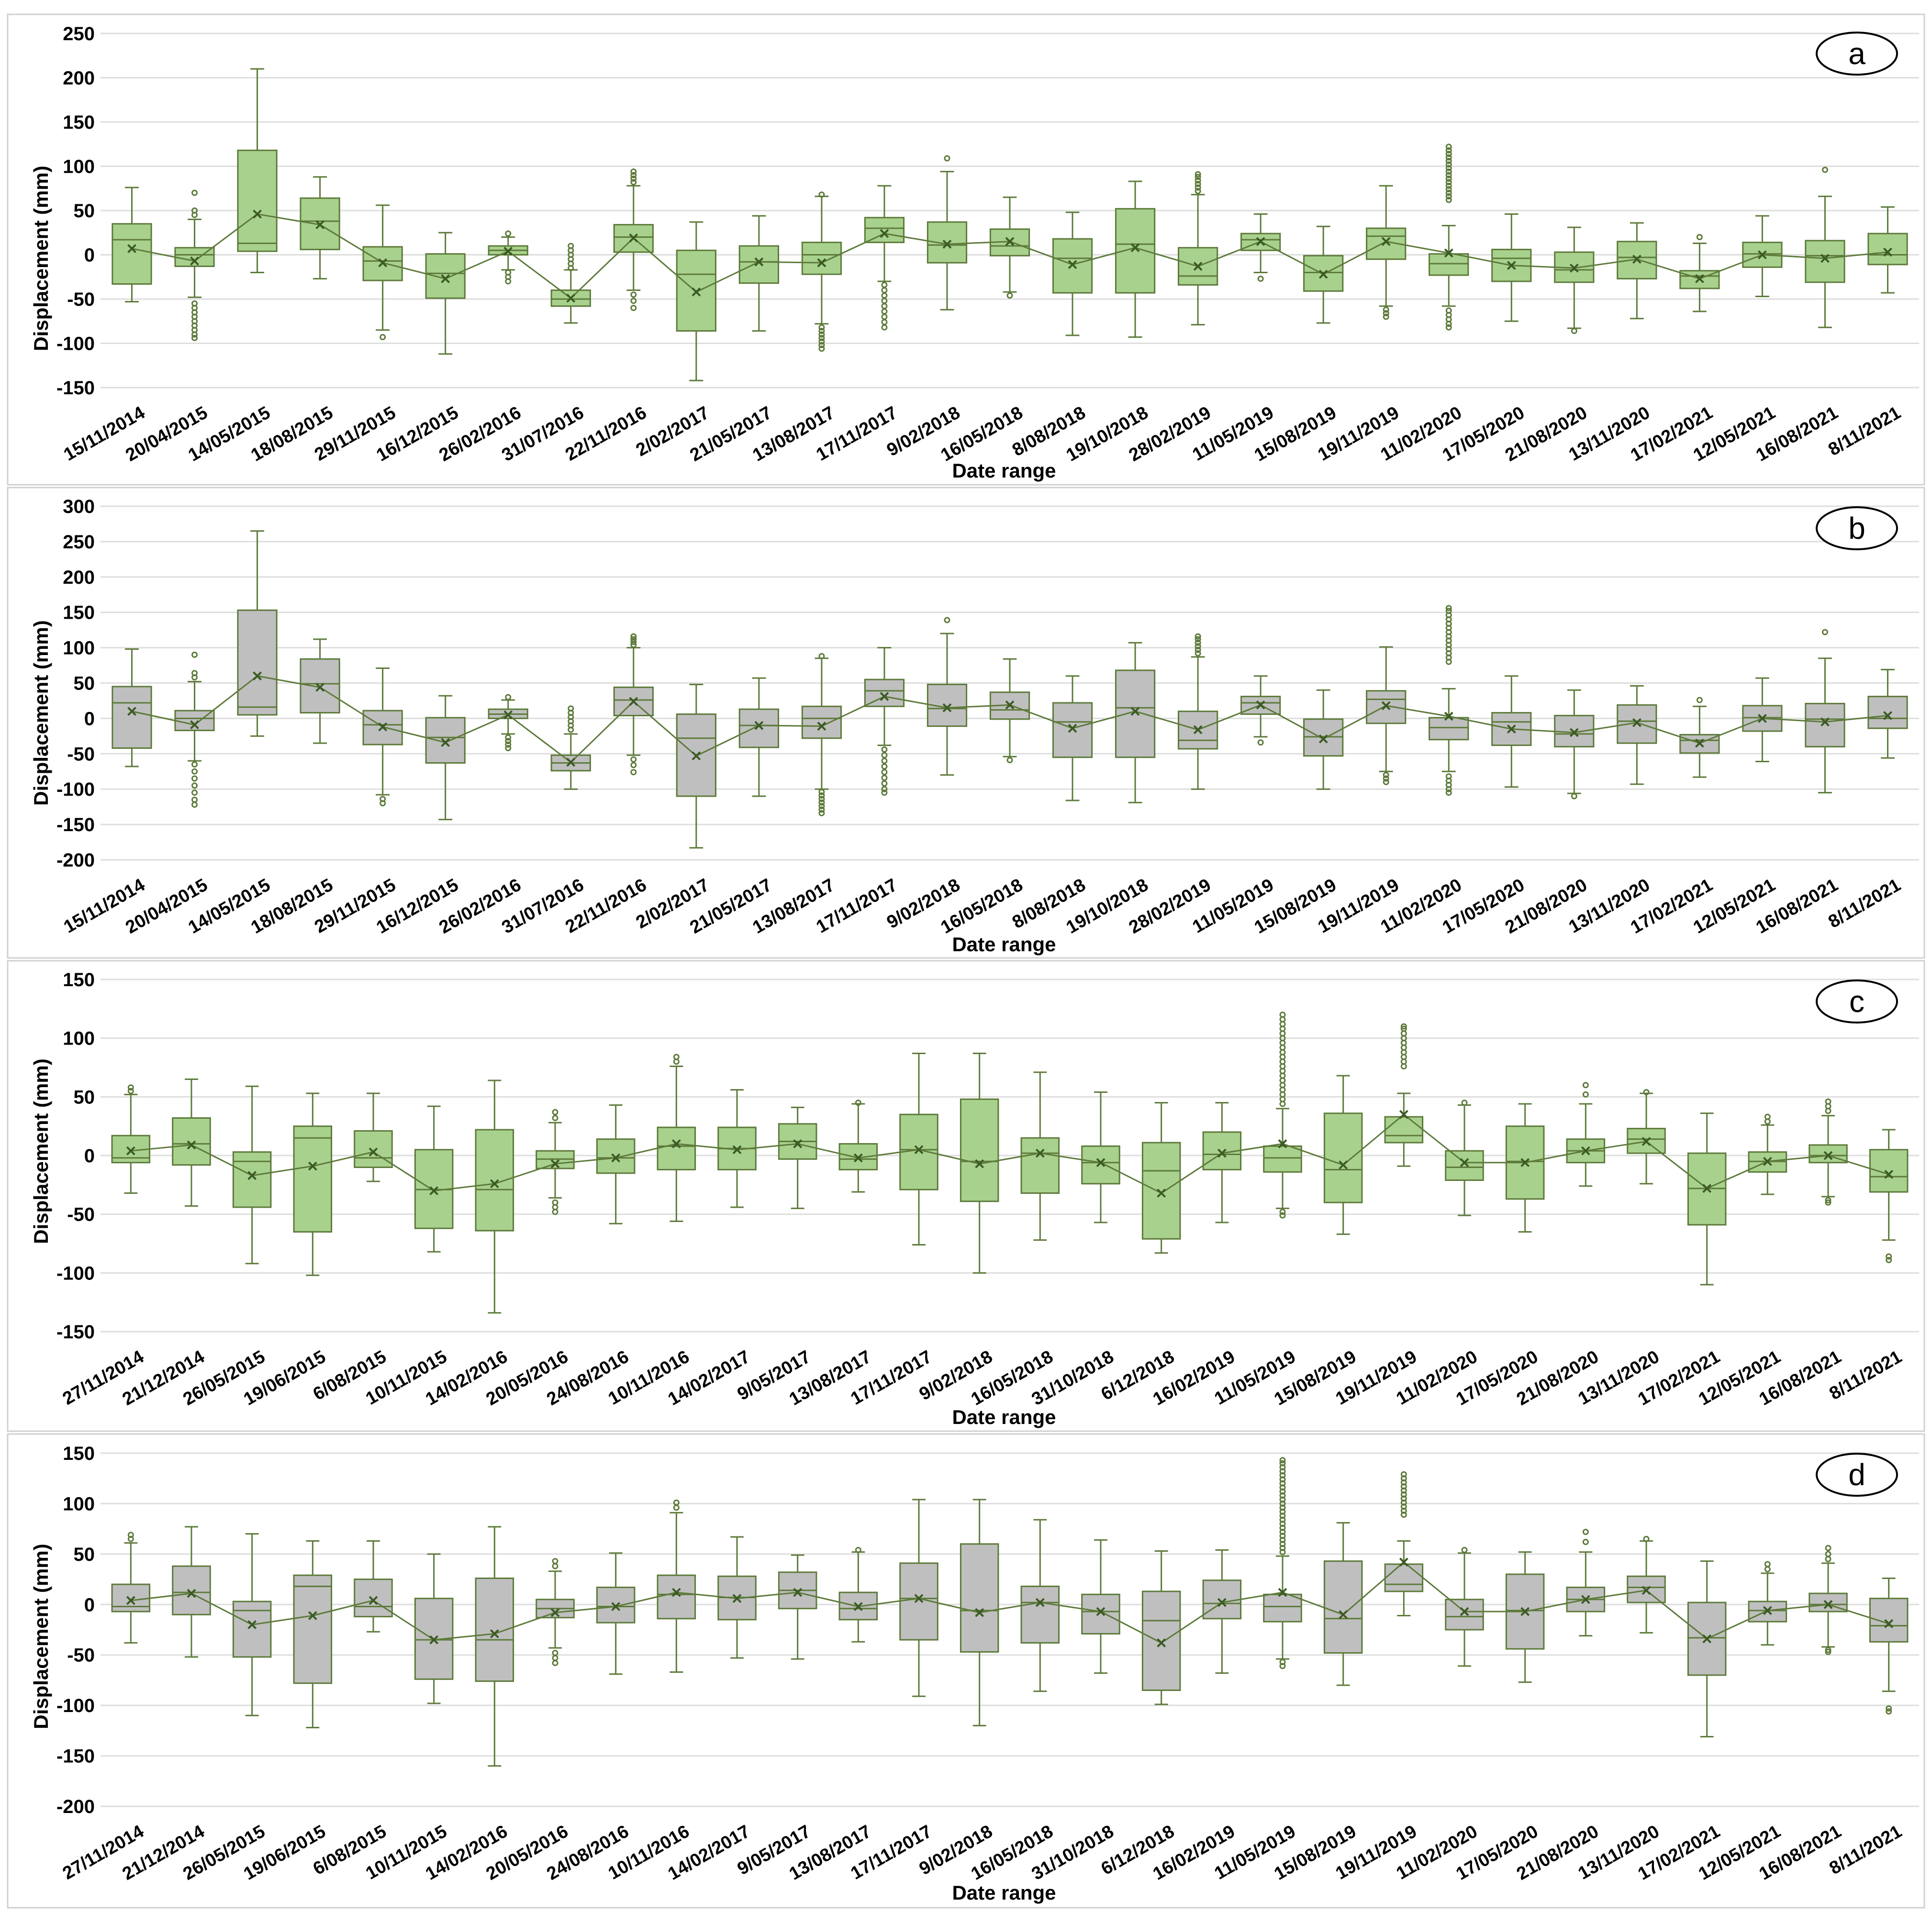 The width and height of the screenshot is (1932, 1924). What do you see at coordinates (570, 283) in the screenshot?
I see `box-31/07/2016` at bounding box center [570, 283].